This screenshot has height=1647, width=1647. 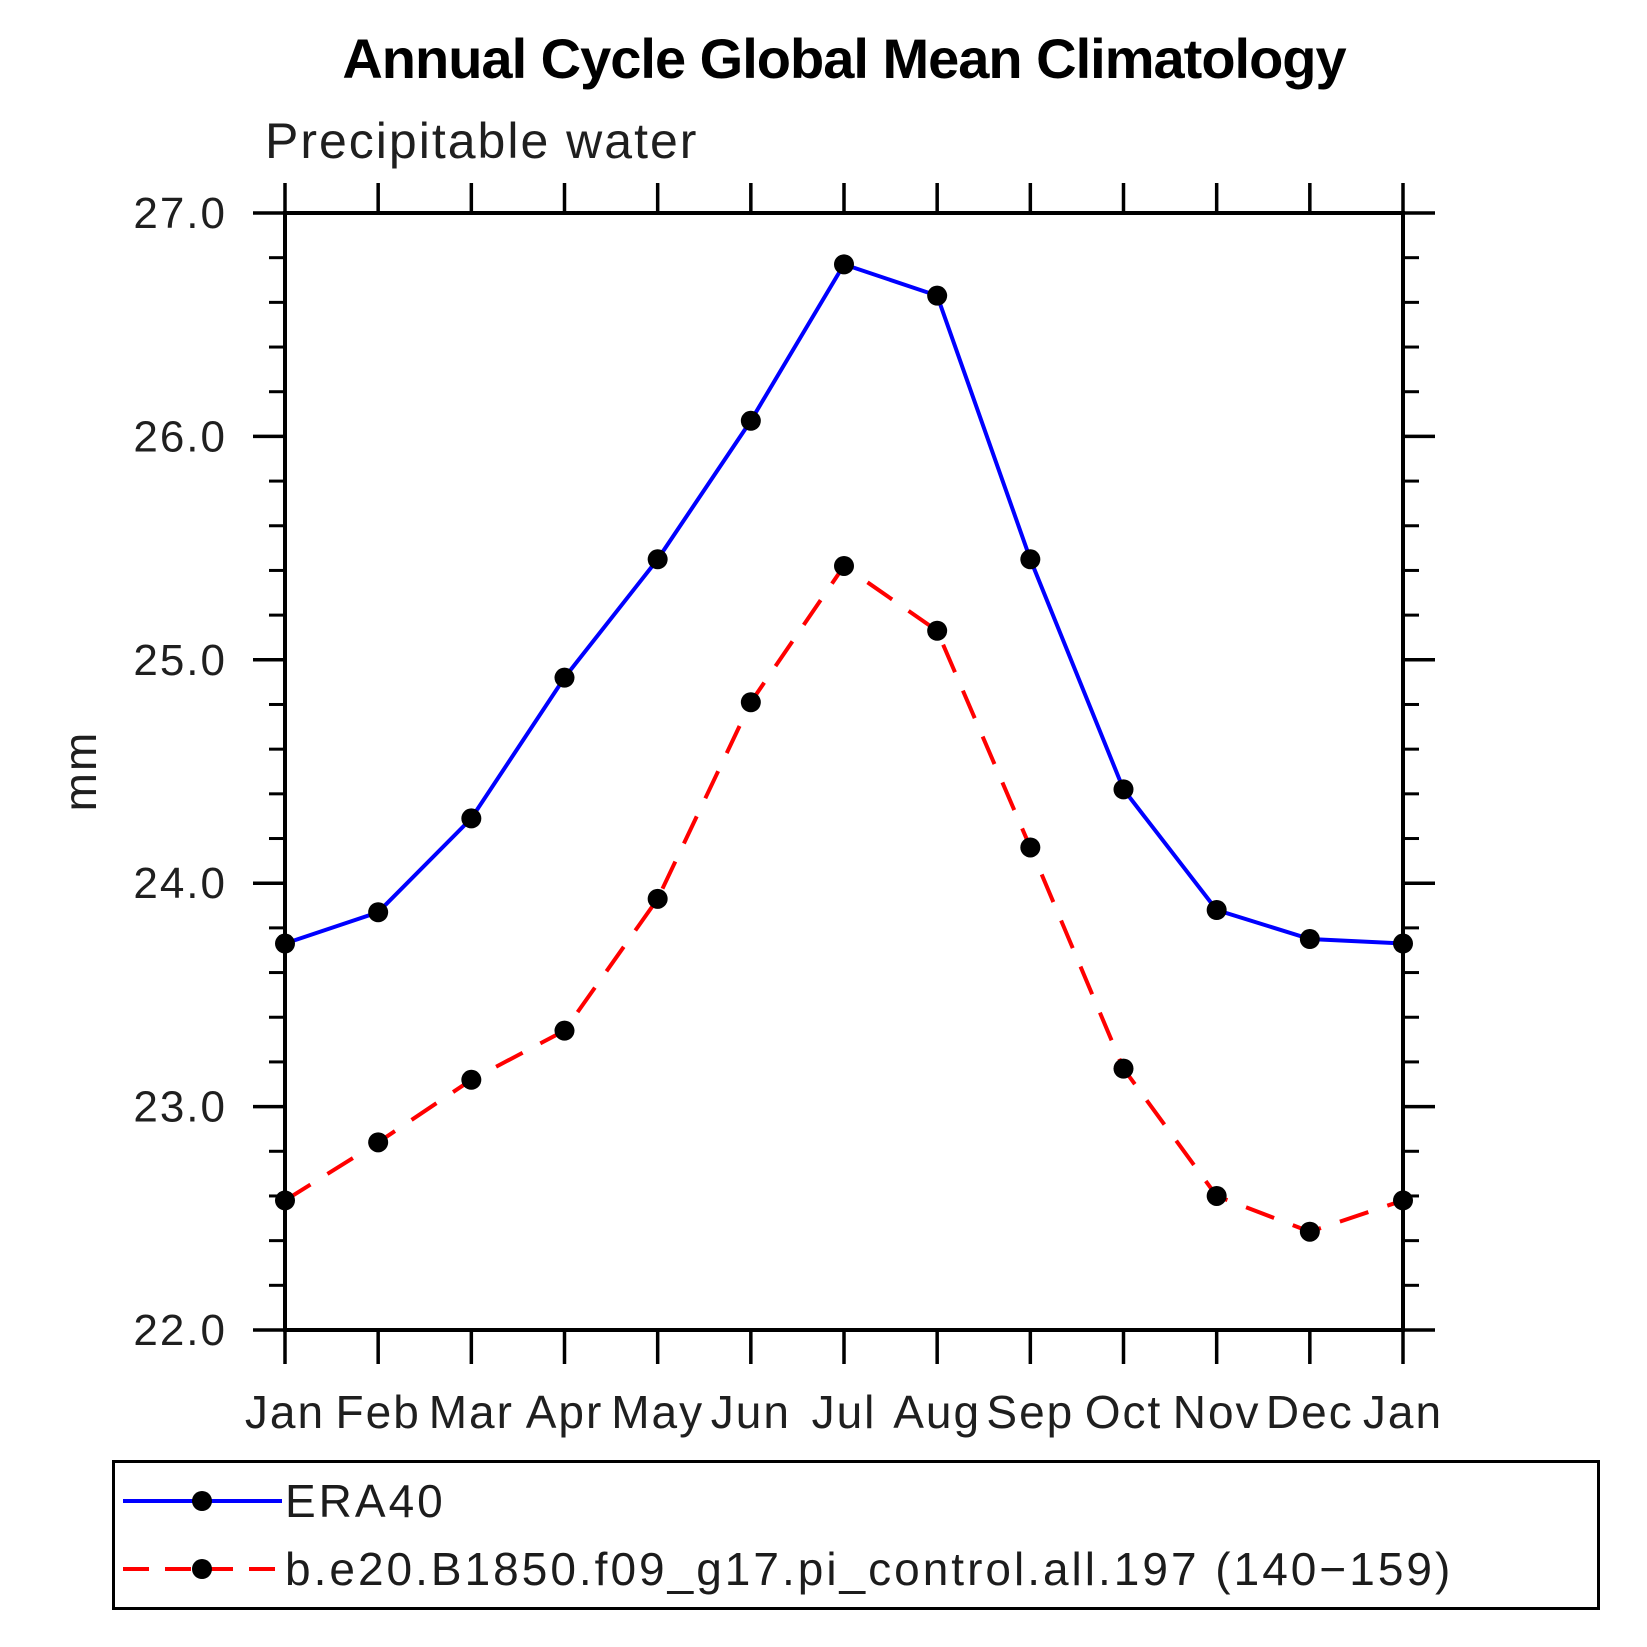 I want to click on y-tick-label: 22.0, so click(x=180, y=1330).